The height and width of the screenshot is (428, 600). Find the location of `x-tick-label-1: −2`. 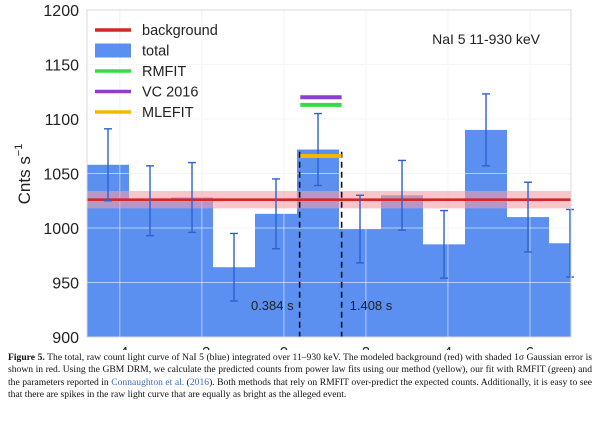

x-tick-label-1: −2 is located at coordinates (201, 347).